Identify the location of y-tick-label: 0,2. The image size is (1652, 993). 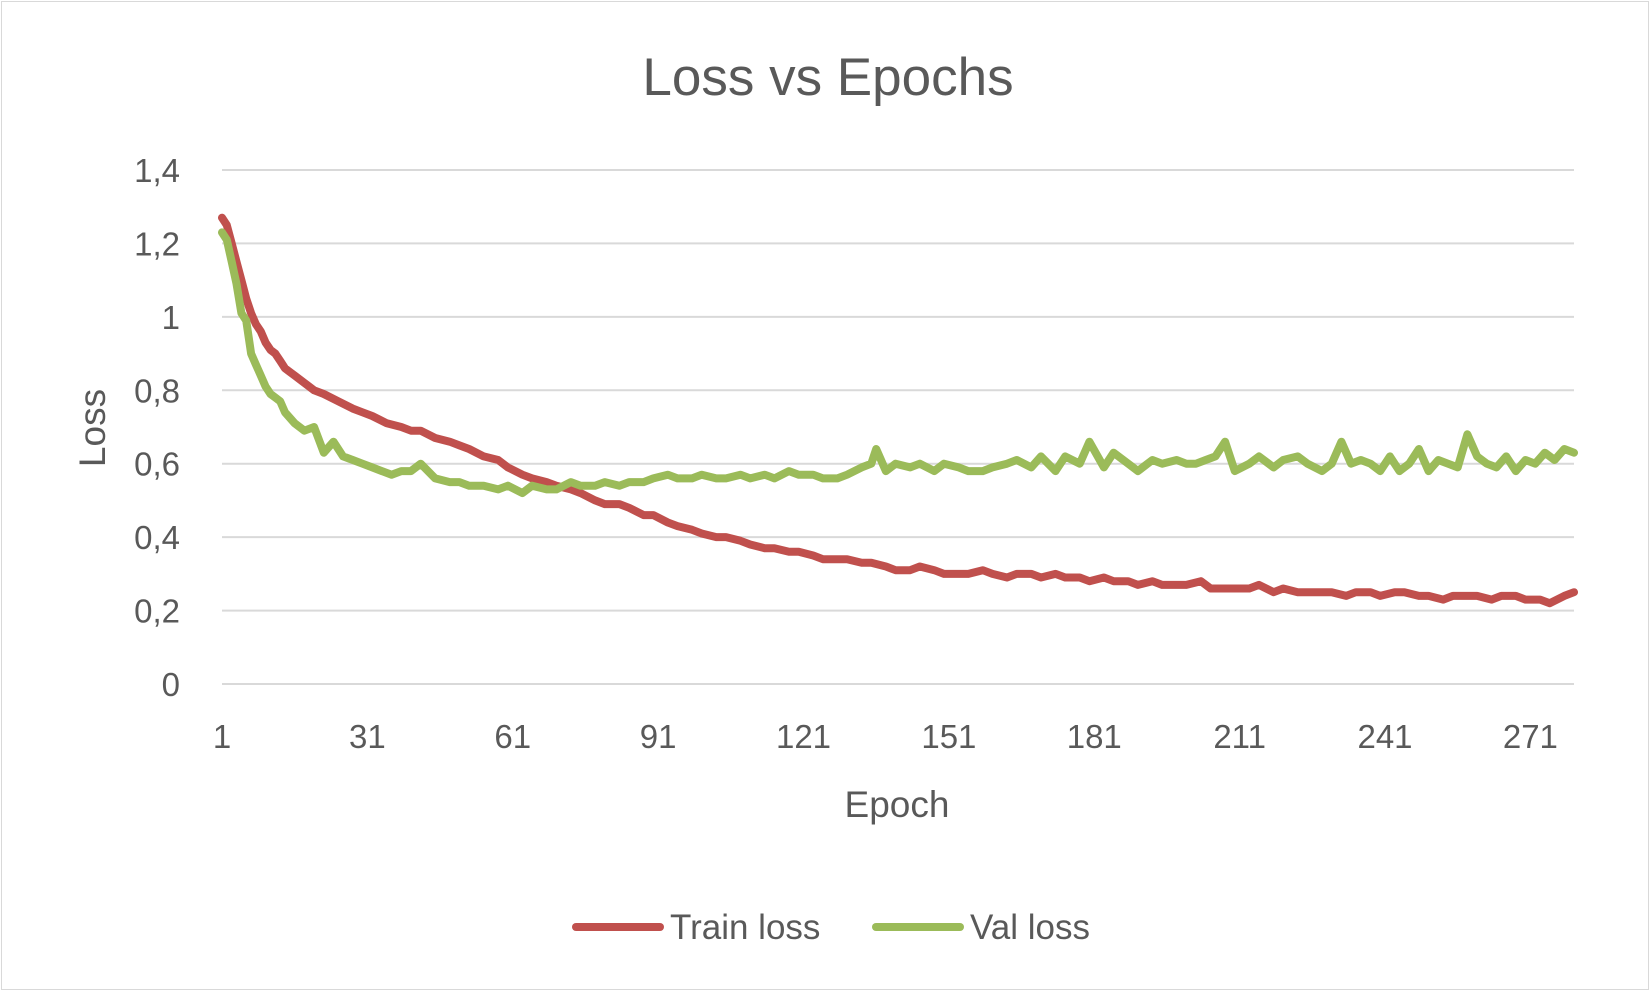
(157, 611).